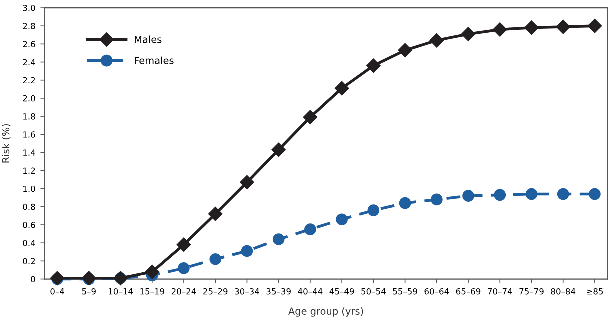  What do you see at coordinates (148, 40) in the screenshot?
I see `legend-label: Males` at bounding box center [148, 40].